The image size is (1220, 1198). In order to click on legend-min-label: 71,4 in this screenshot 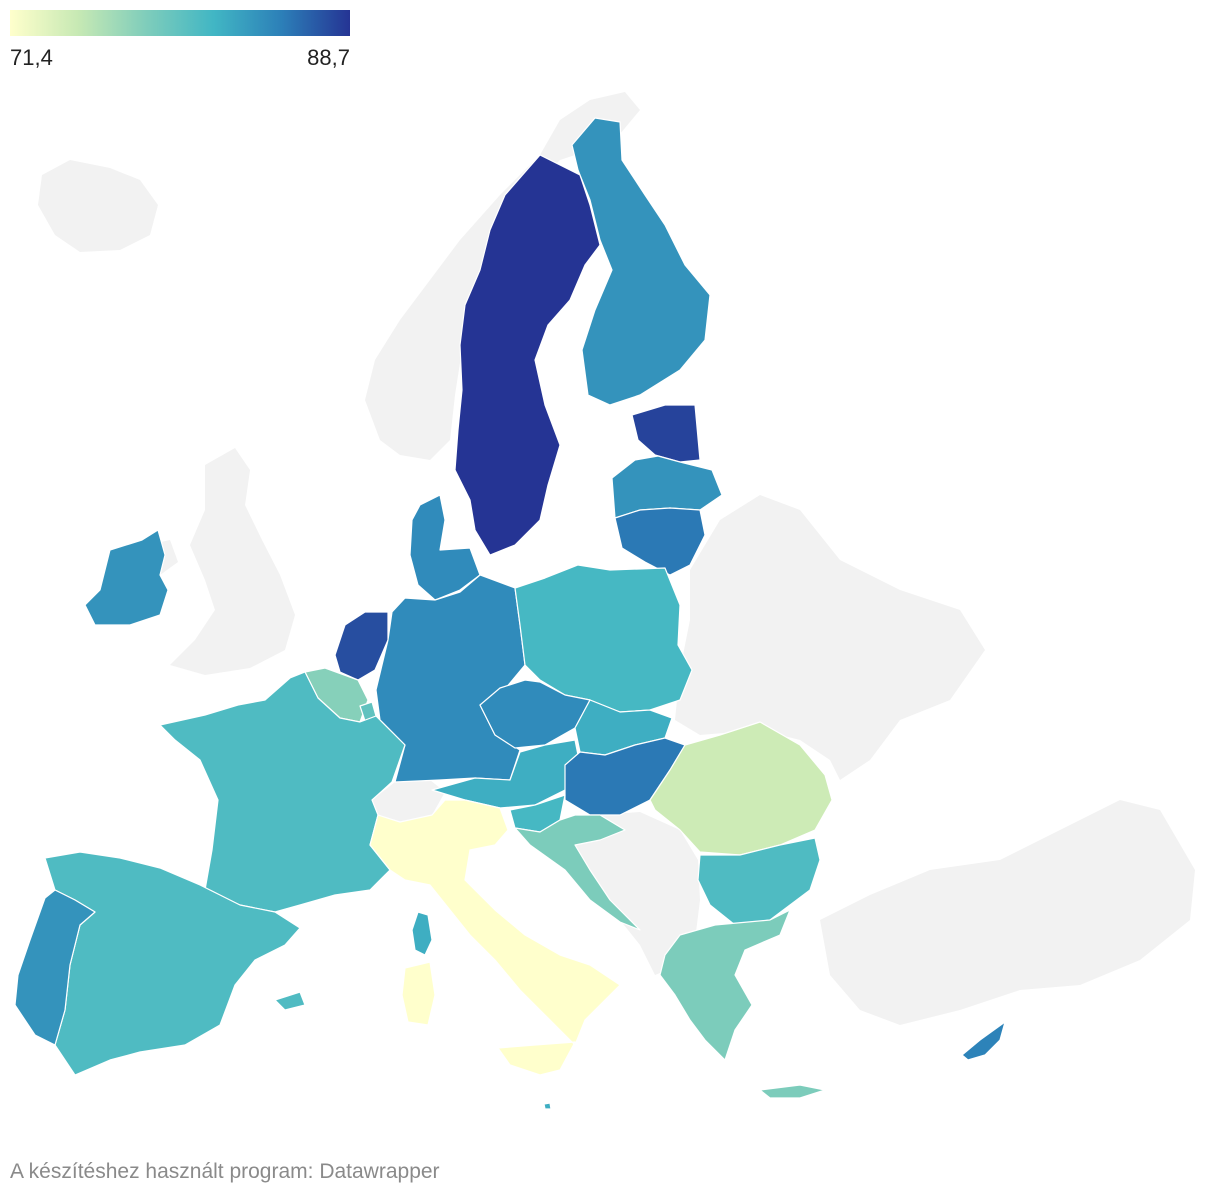, I will do `click(31, 57)`.